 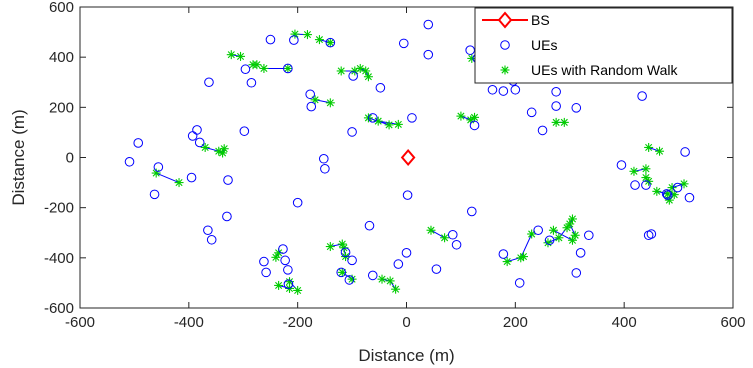 What do you see at coordinates (505, 45) in the screenshot?
I see `legend-ue-circle` at bounding box center [505, 45].